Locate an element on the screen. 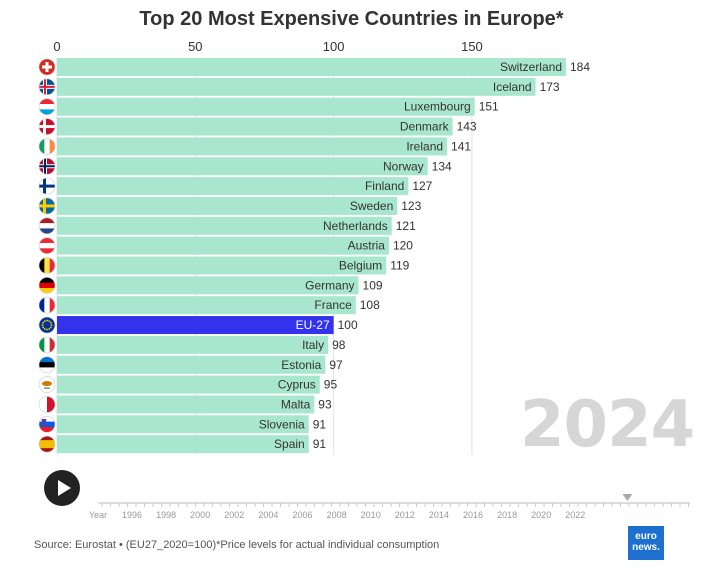 The height and width of the screenshot is (580, 703). bar-italy is located at coordinates (193, 344).